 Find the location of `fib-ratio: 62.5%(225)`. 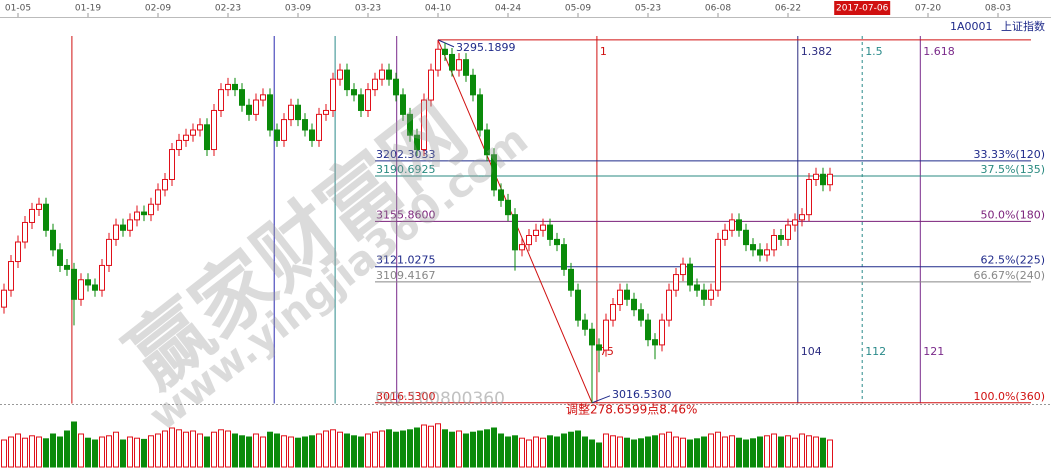

fib-ratio: 62.5%(225) is located at coordinates (1012, 260).